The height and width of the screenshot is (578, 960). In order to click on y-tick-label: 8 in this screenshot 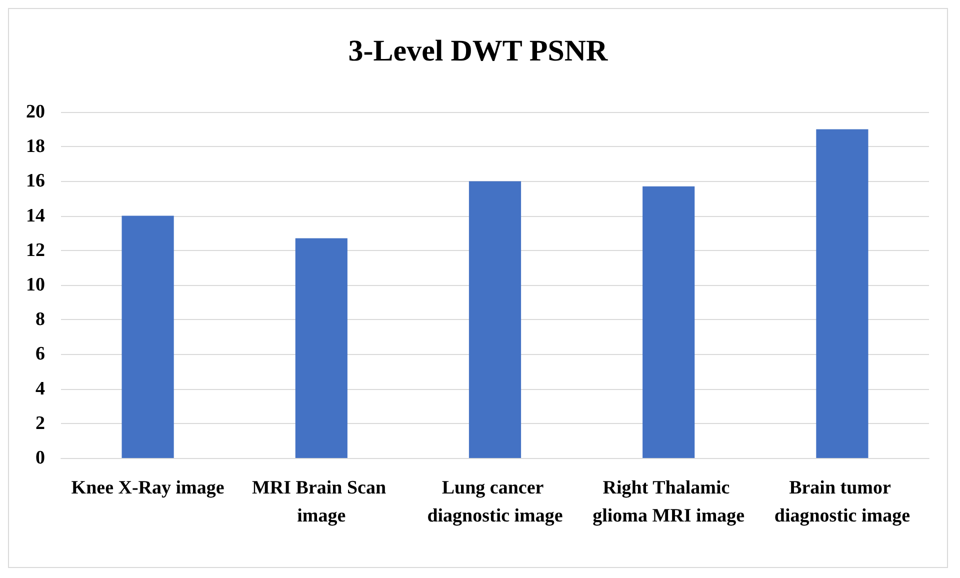, I will do `click(40, 319)`.